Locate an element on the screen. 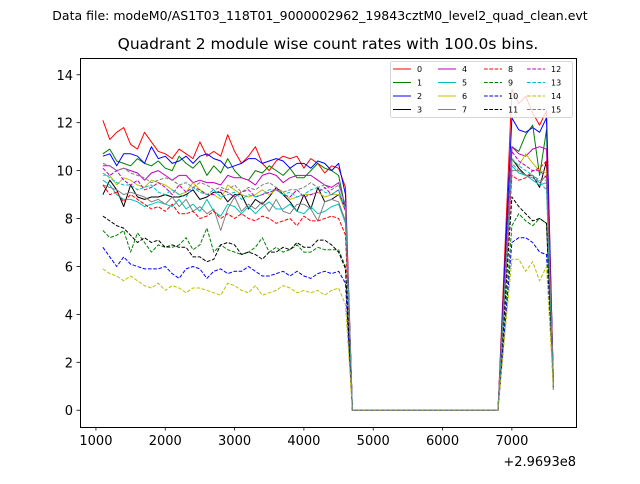  y-tick-label: 2 is located at coordinates (69, 363).